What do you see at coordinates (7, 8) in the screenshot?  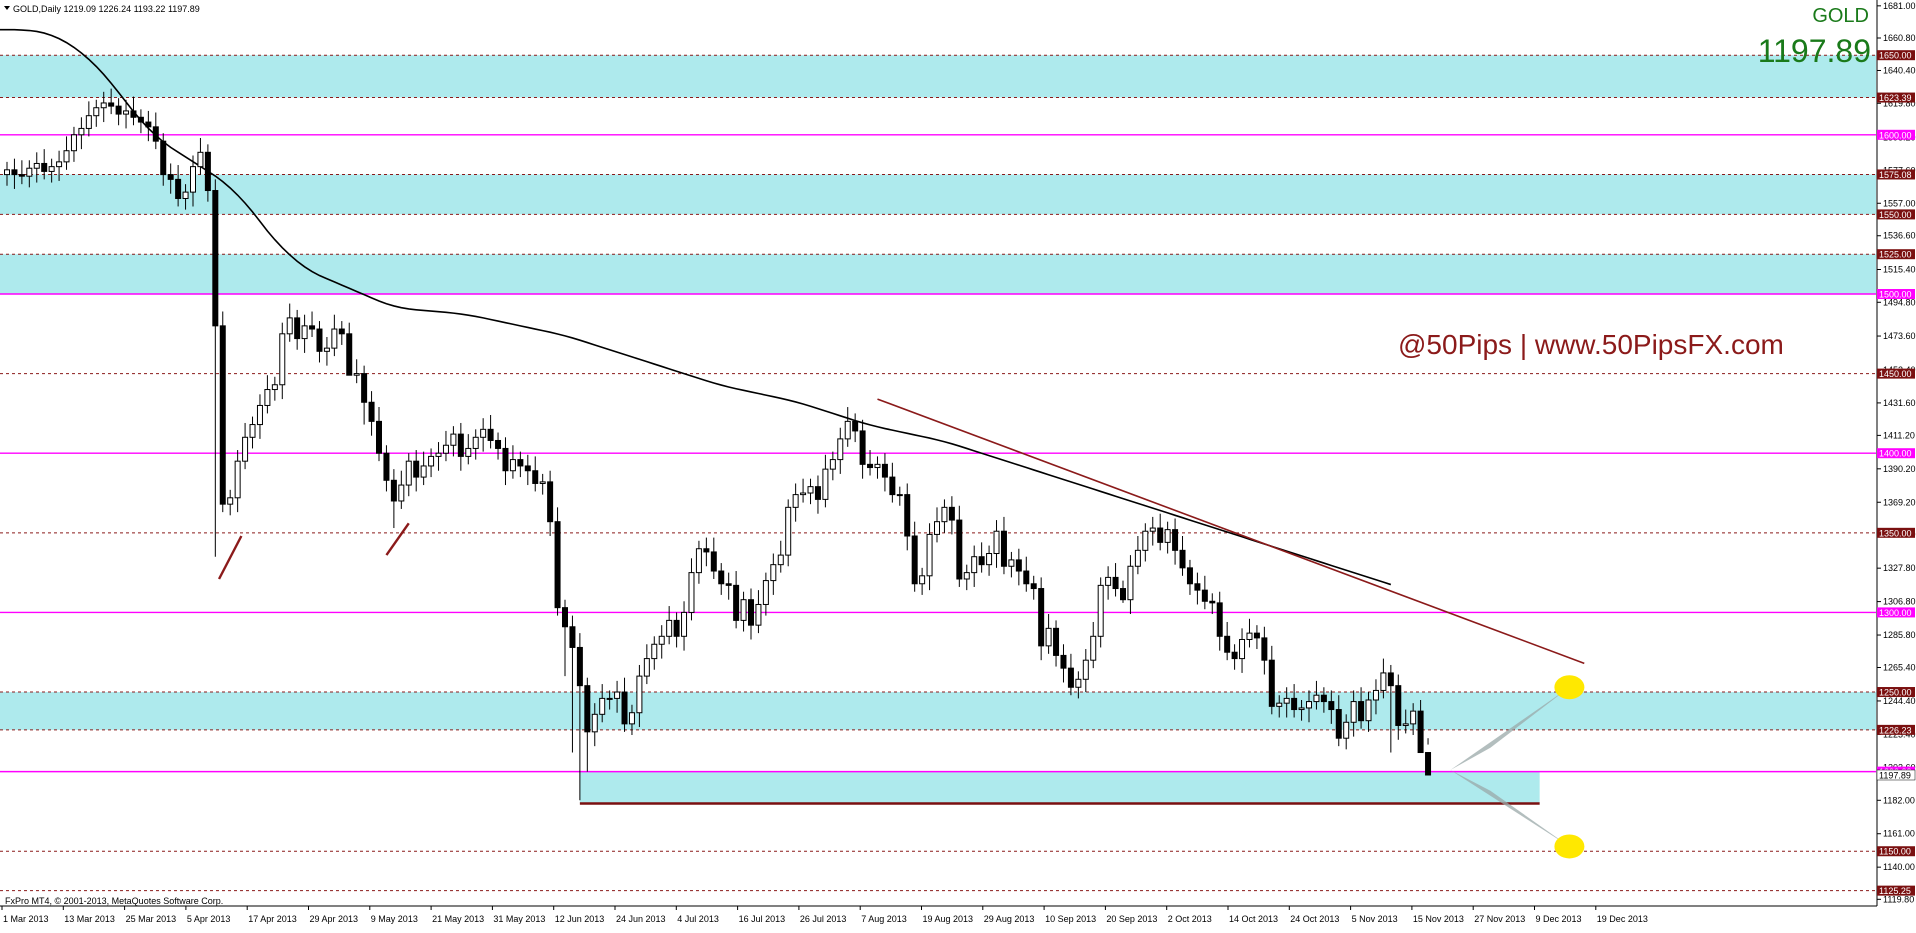 I see `dropdown-triangle-icon` at bounding box center [7, 8].